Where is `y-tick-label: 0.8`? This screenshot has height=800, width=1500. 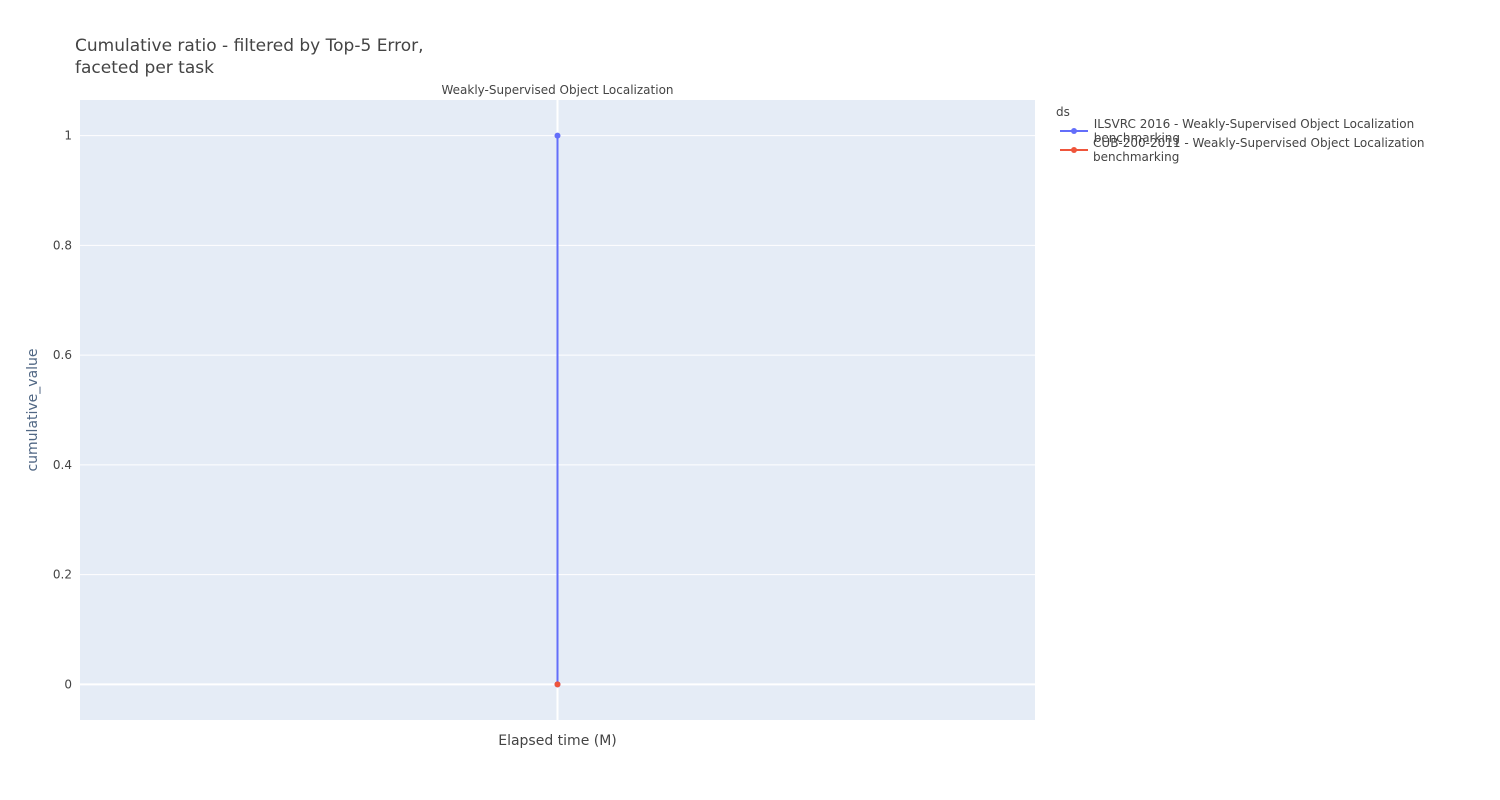
y-tick-label: 0.8 is located at coordinates (62, 245).